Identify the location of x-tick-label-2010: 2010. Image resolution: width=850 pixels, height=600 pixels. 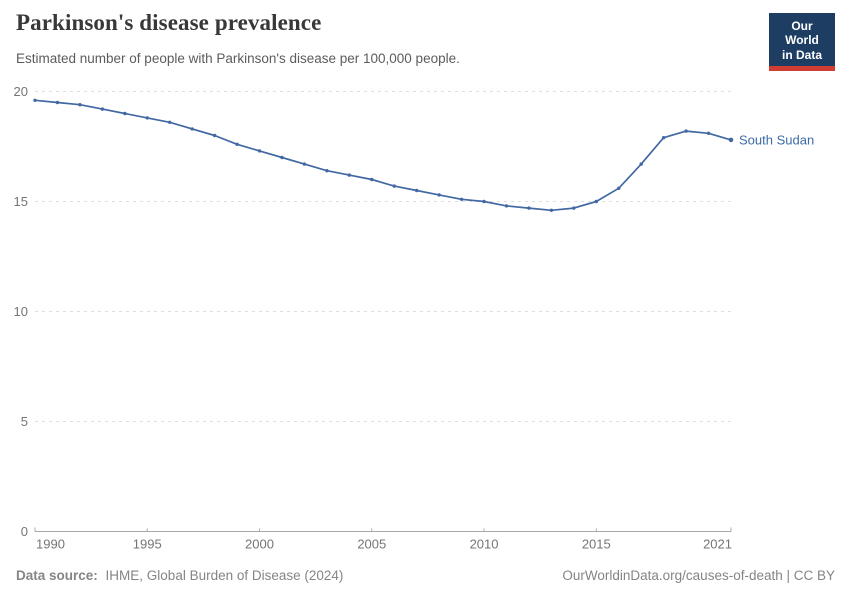
(484, 544).